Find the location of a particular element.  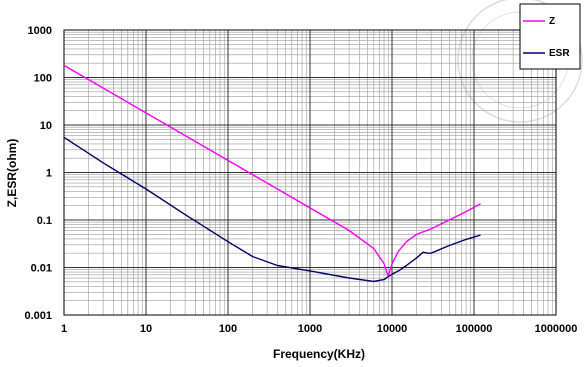

x-tick-label: 1000000 is located at coordinates (556, 329).